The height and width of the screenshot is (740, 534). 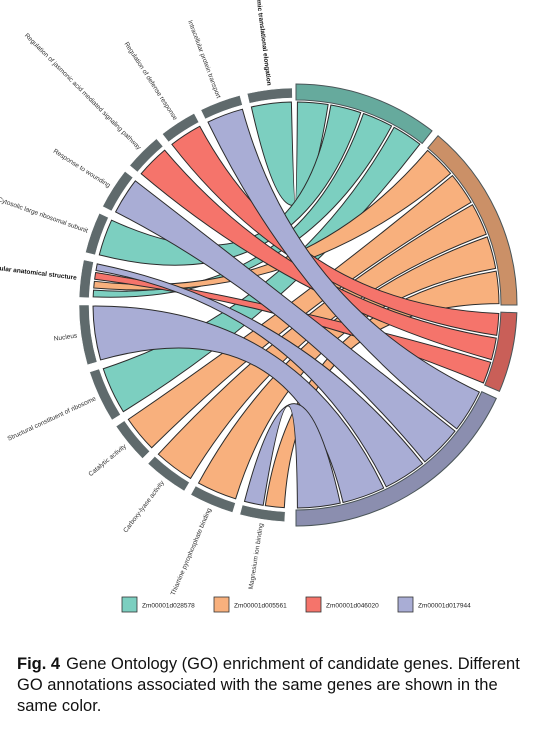 What do you see at coordinates (191, 552) in the screenshot?
I see `term-label-thiamine-pyrophosphate-binding: Thiamine pyrophosphate binding` at bounding box center [191, 552].